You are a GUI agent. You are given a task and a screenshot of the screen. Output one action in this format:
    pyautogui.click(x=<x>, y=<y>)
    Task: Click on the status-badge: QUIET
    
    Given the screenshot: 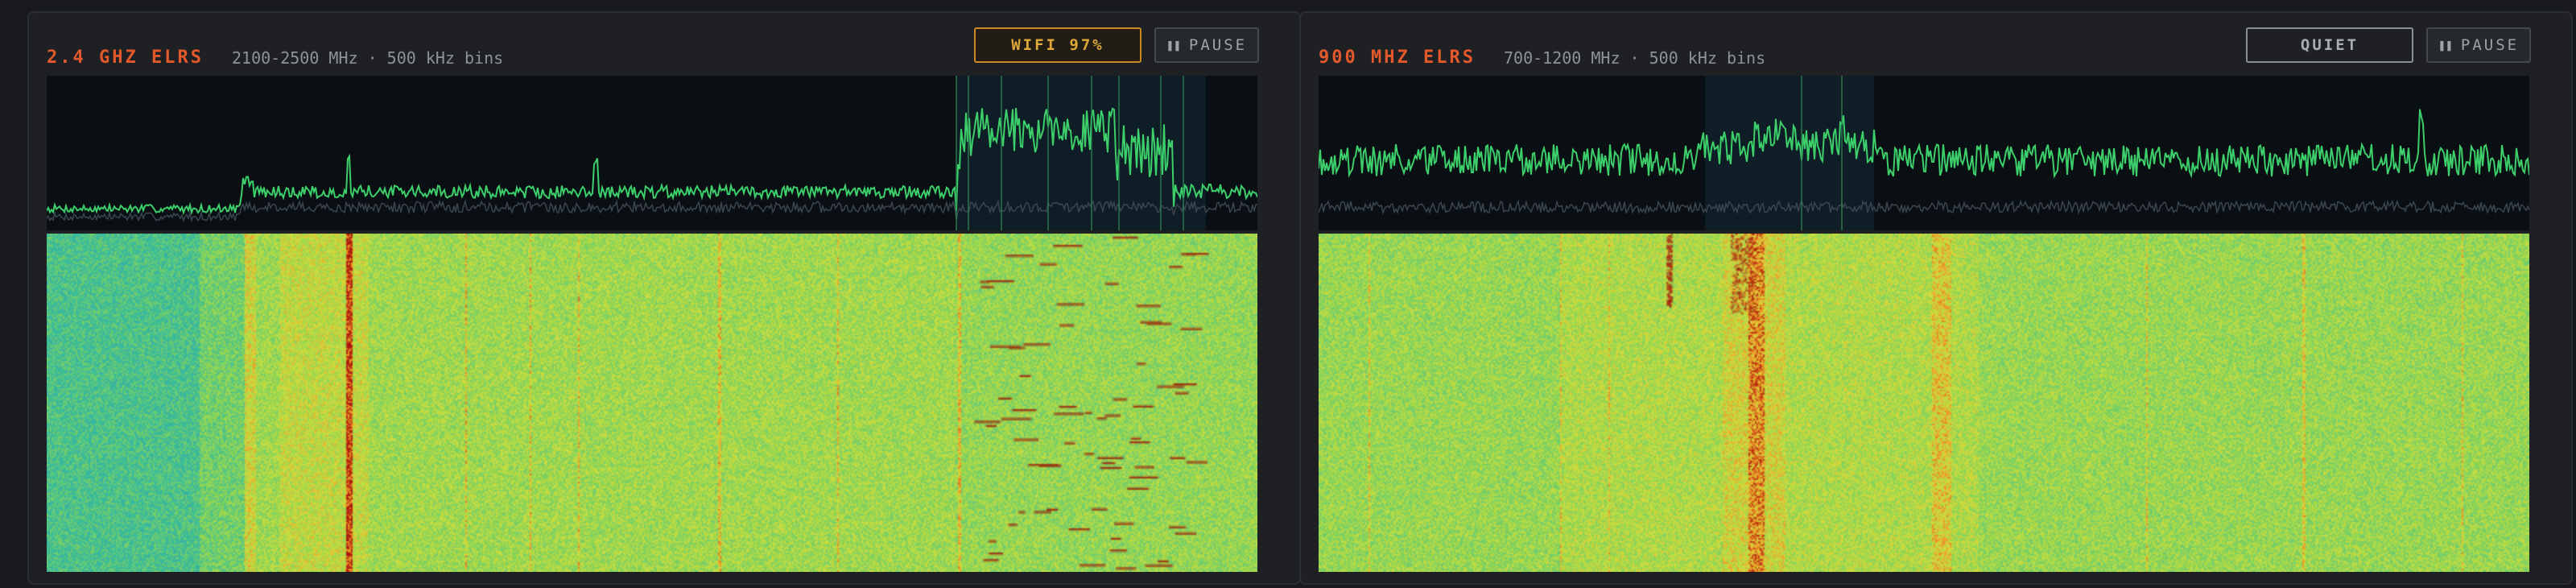 What is the action you would take?
    pyautogui.click(x=2329, y=45)
    